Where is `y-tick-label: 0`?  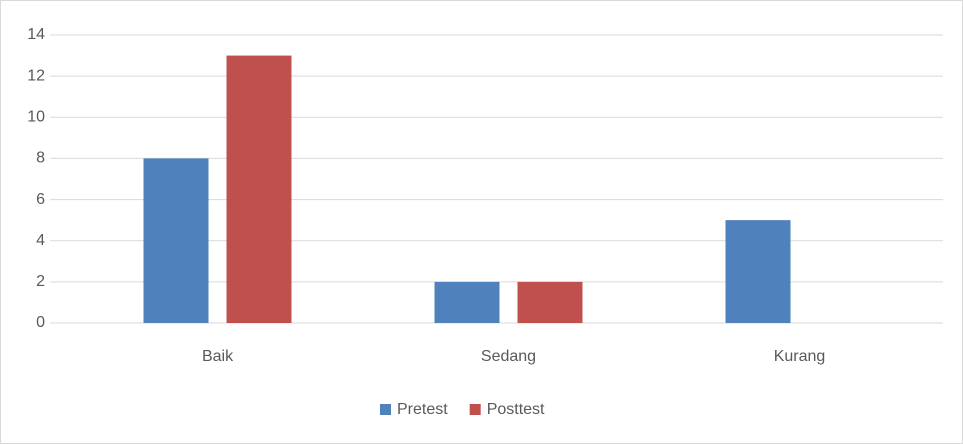 y-tick-label: 0 is located at coordinates (40, 322).